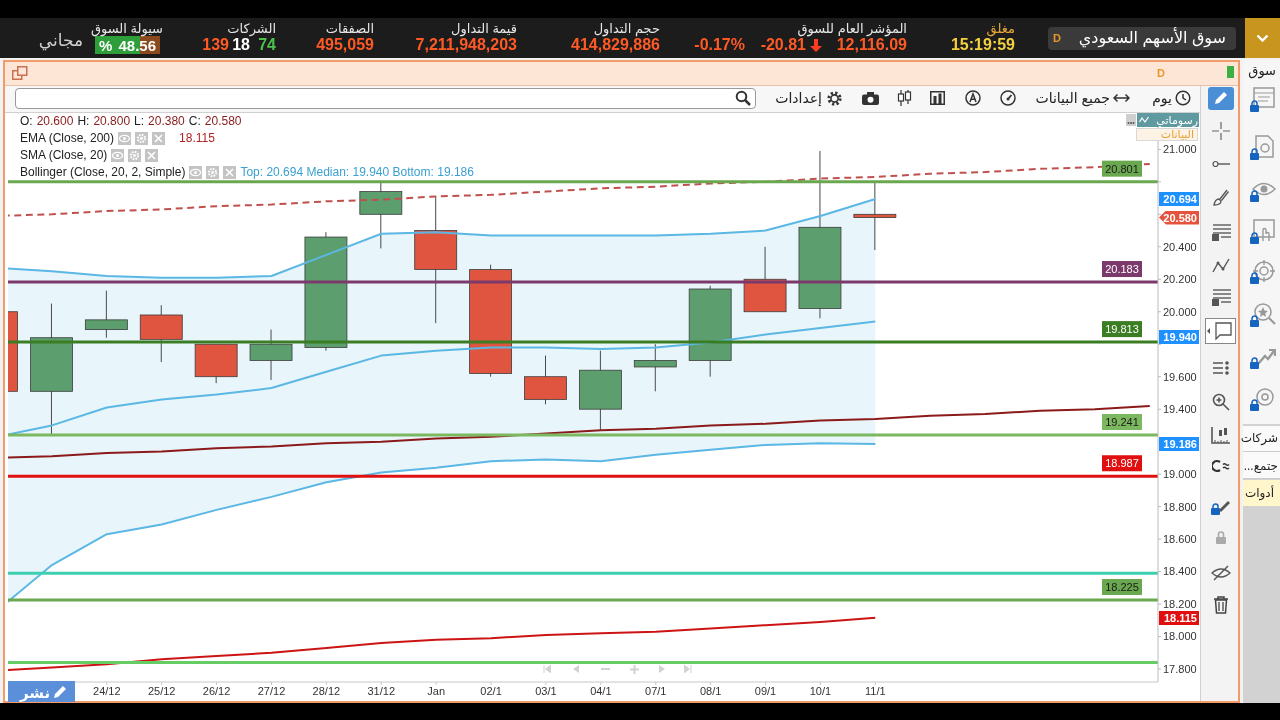 The image size is (1280, 720). What do you see at coordinates (783, 45) in the screenshot?
I see `text: -20.81` at bounding box center [783, 45].